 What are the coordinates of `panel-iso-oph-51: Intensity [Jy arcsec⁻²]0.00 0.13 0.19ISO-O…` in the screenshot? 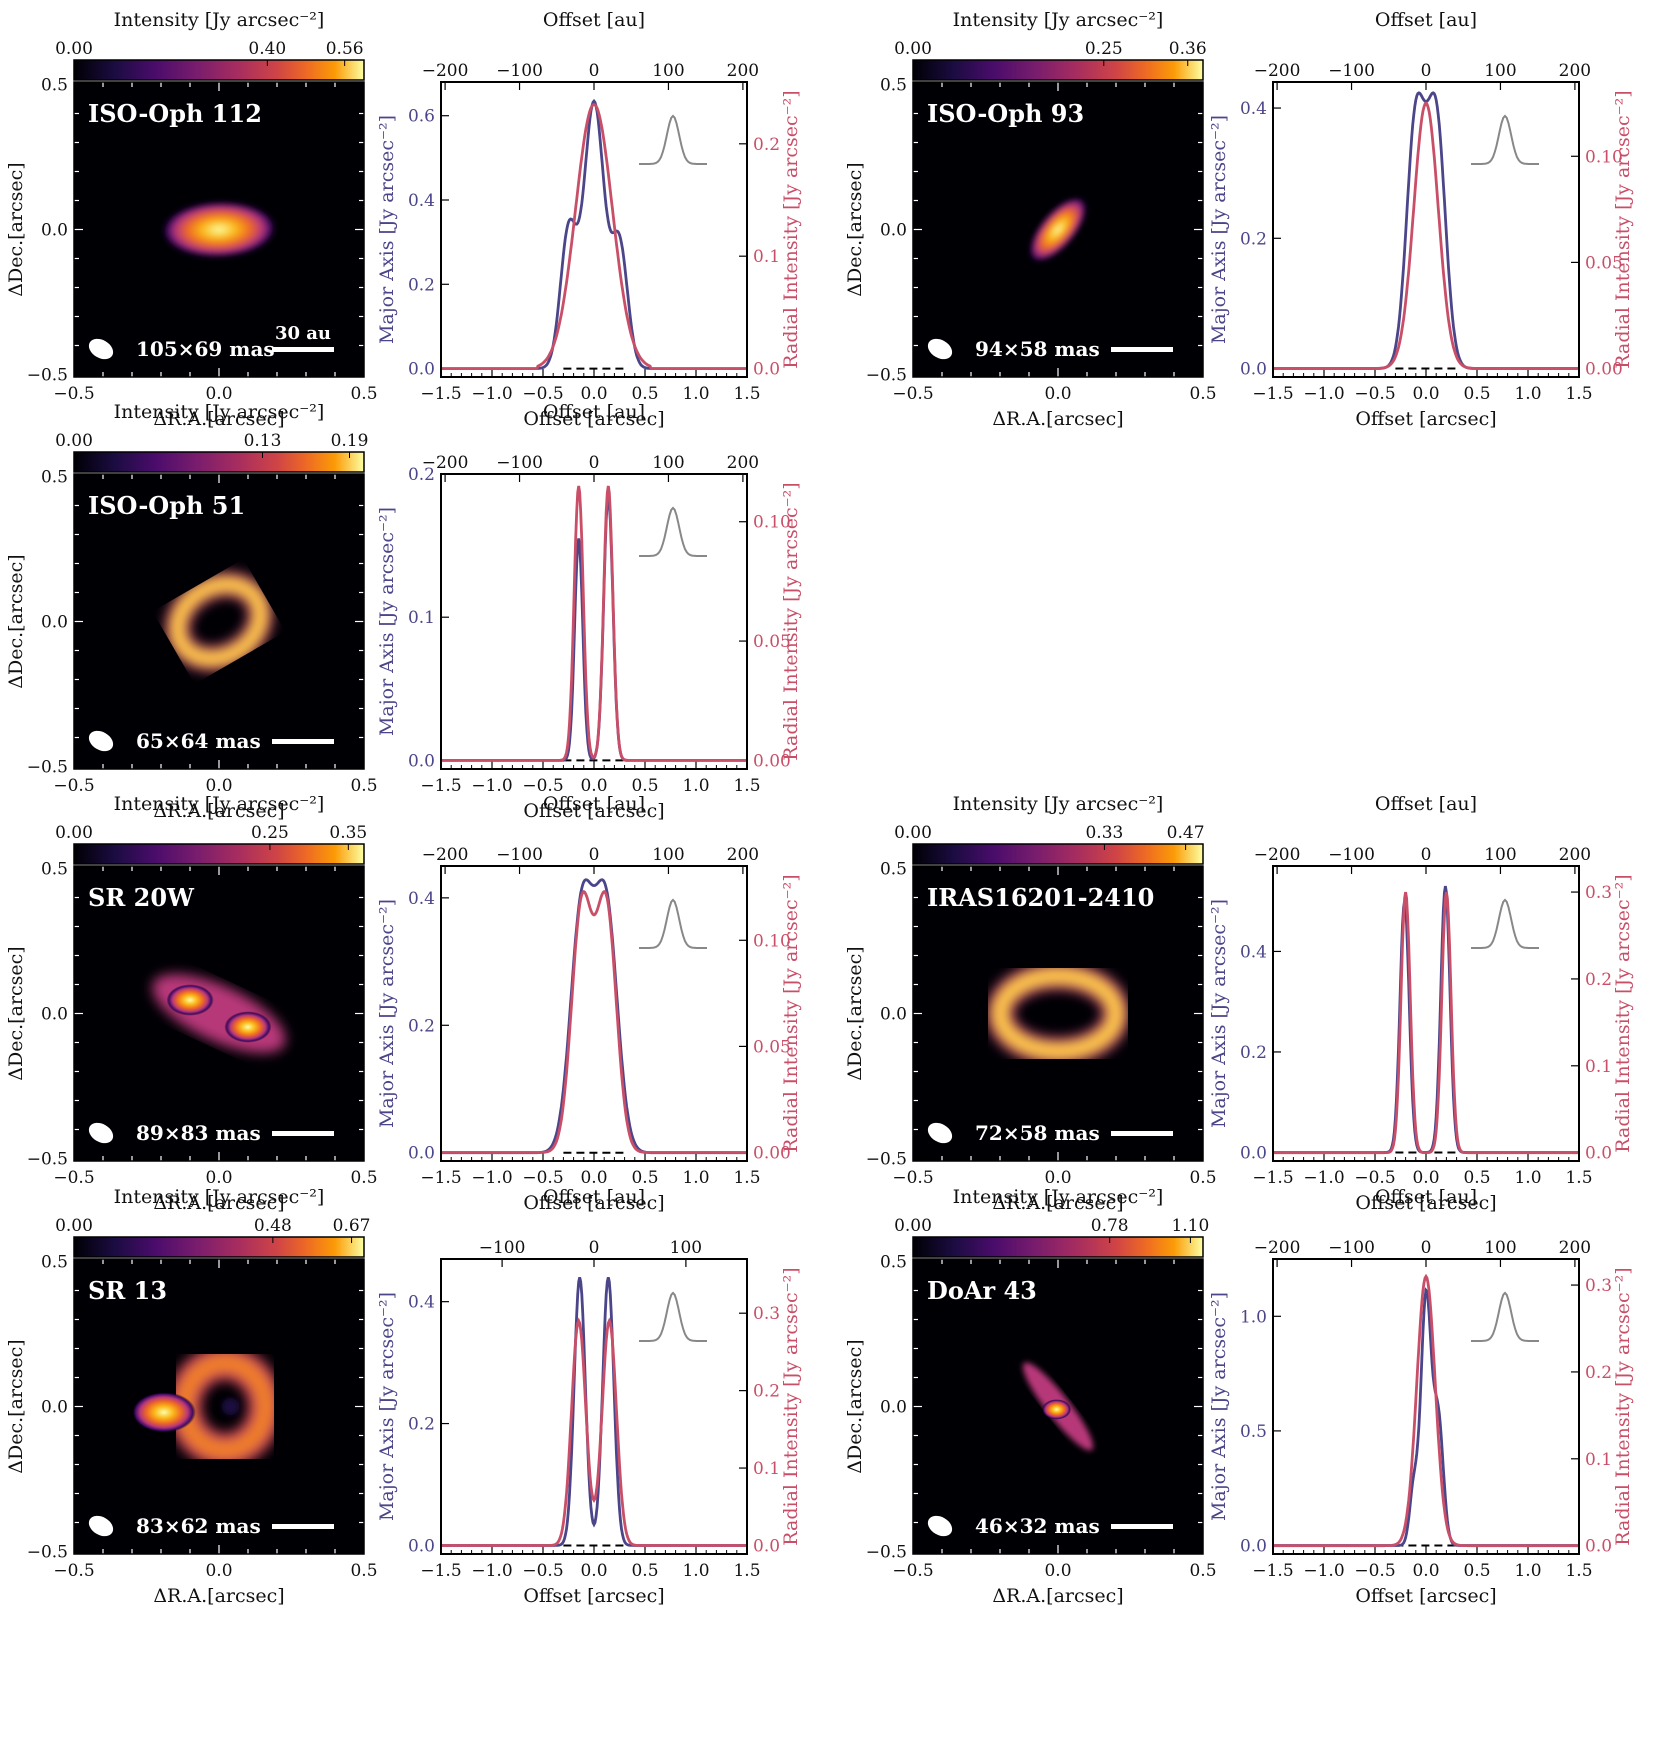 It's located at (403, 611).